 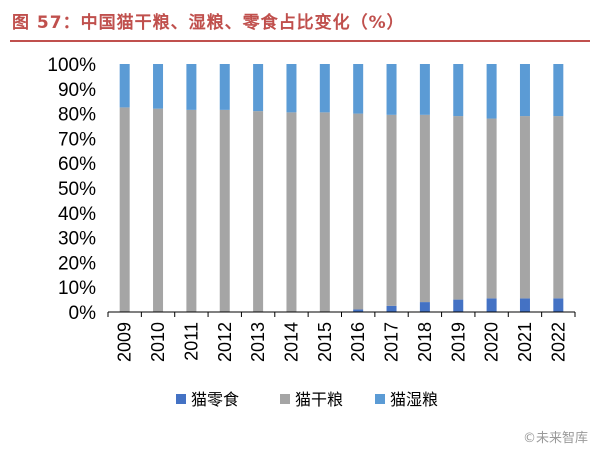 I want to click on x-tick-label: 2009, so click(x=125, y=342).